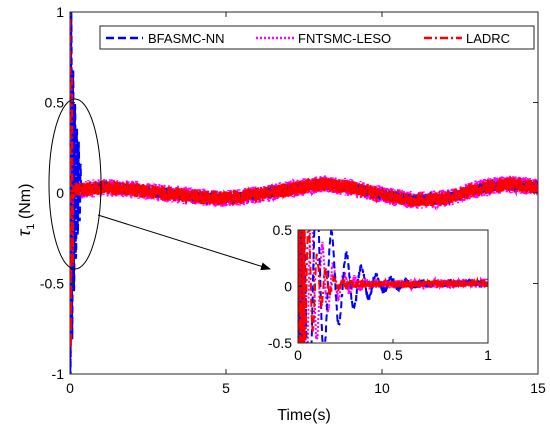 The height and width of the screenshot is (439, 550). I want to click on y-tick-label: 0, so click(60, 193).